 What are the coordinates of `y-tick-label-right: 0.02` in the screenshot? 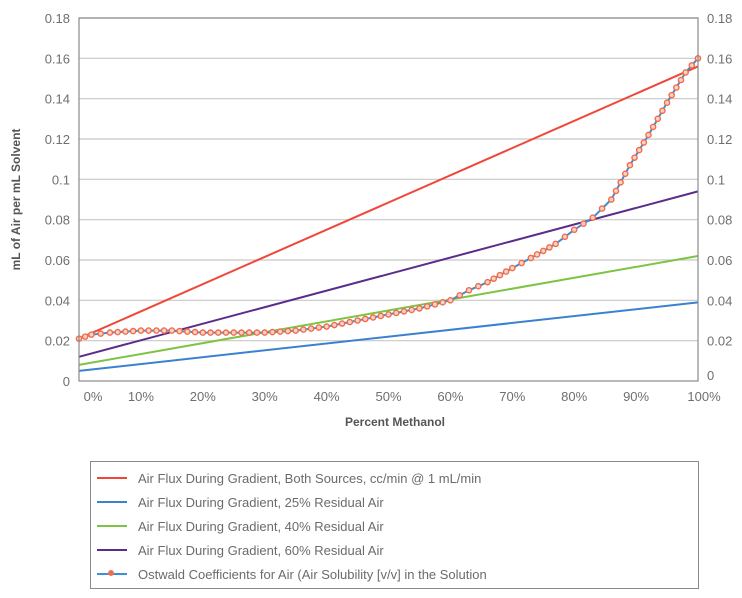 It's located at (719, 341).